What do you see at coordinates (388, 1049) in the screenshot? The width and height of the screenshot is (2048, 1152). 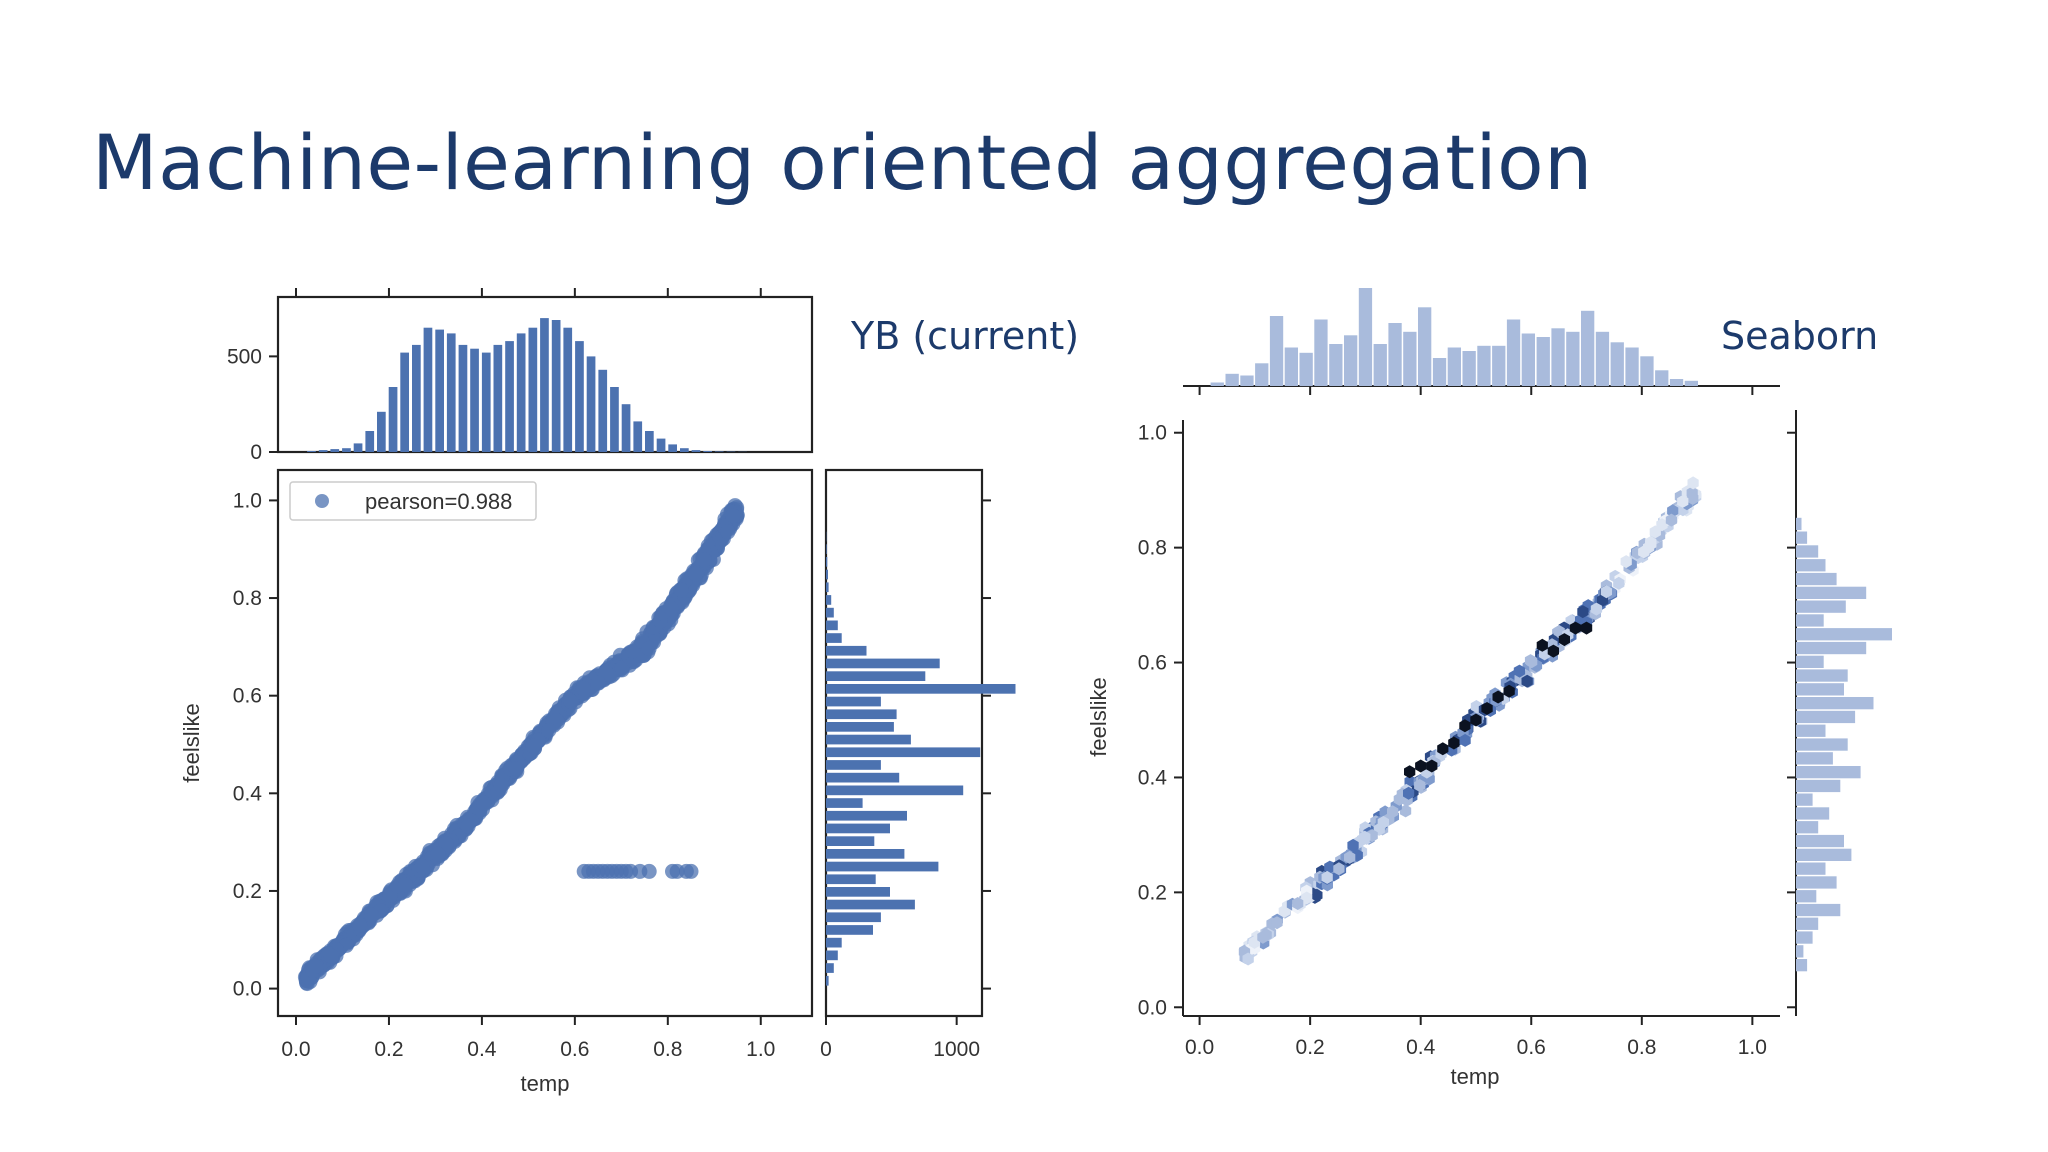 I see `x-tick-label: 0.2` at bounding box center [388, 1049].